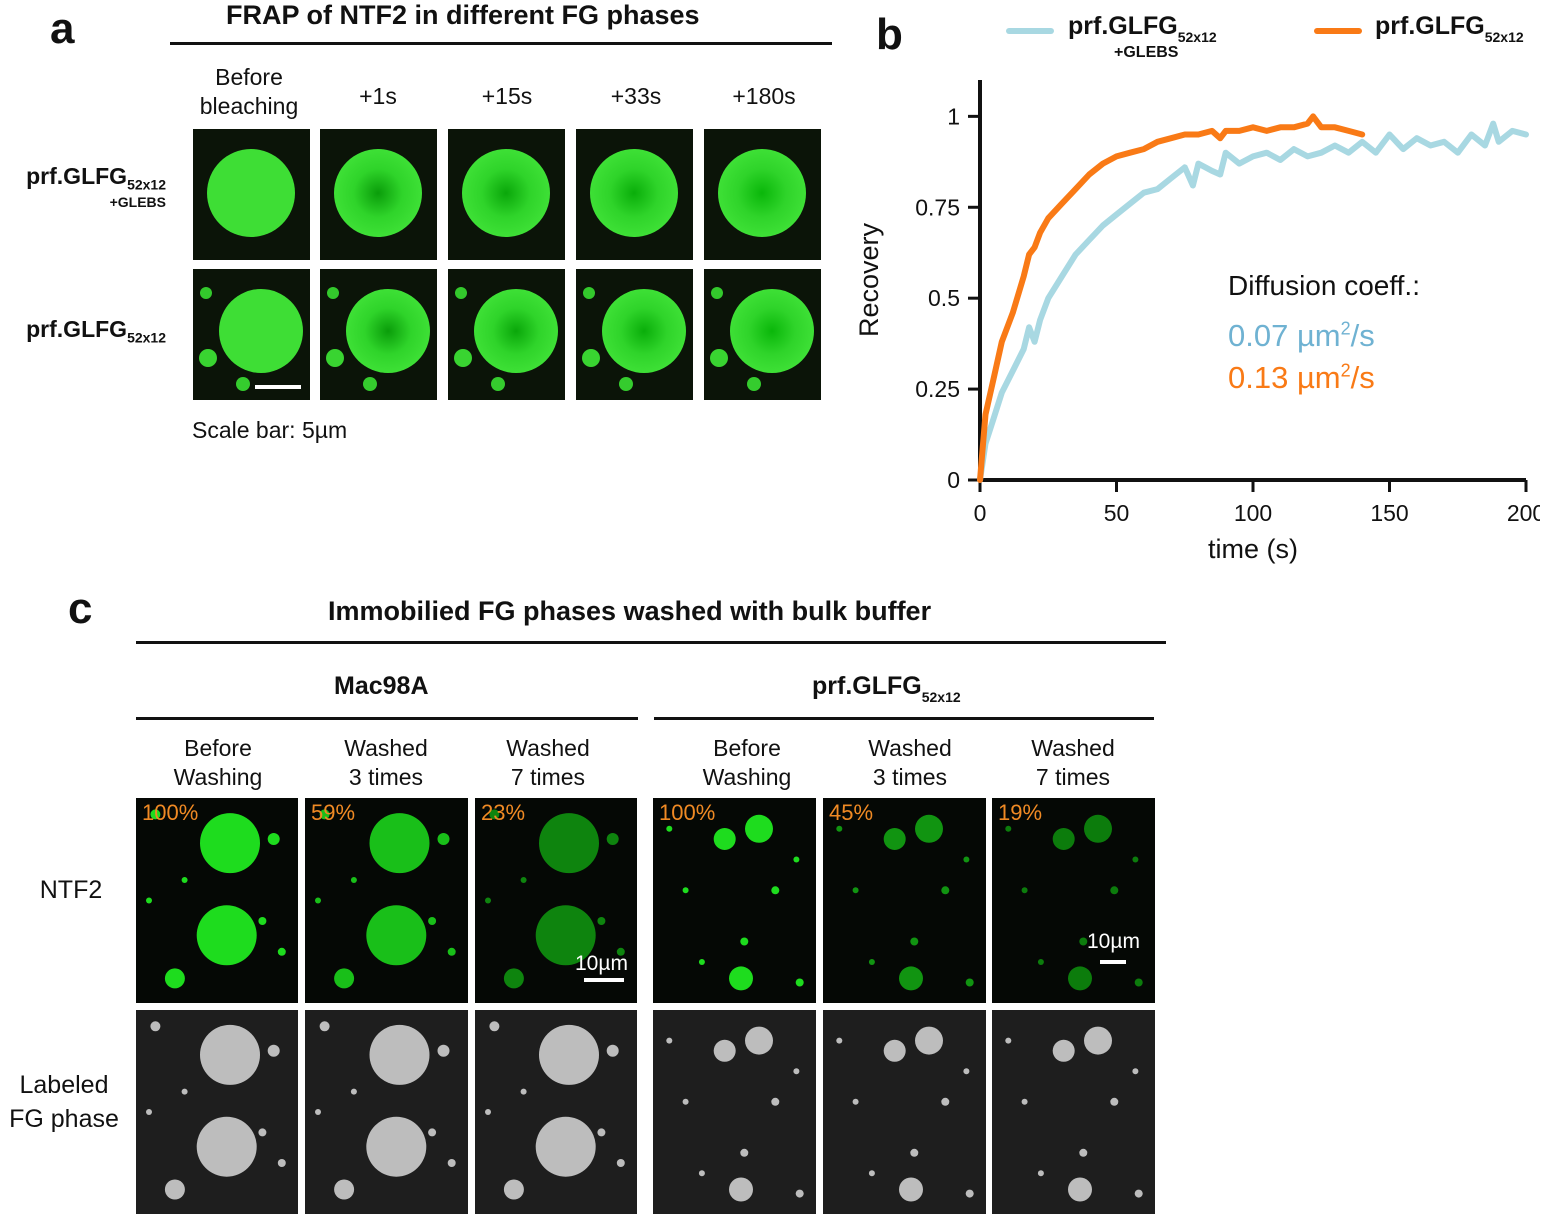 The height and width of the screenshot is (1214, 1547). Describe the element at coordinates (386, 900) in the screenshot. I see `ntf2-micrograph: 59%` at that location.